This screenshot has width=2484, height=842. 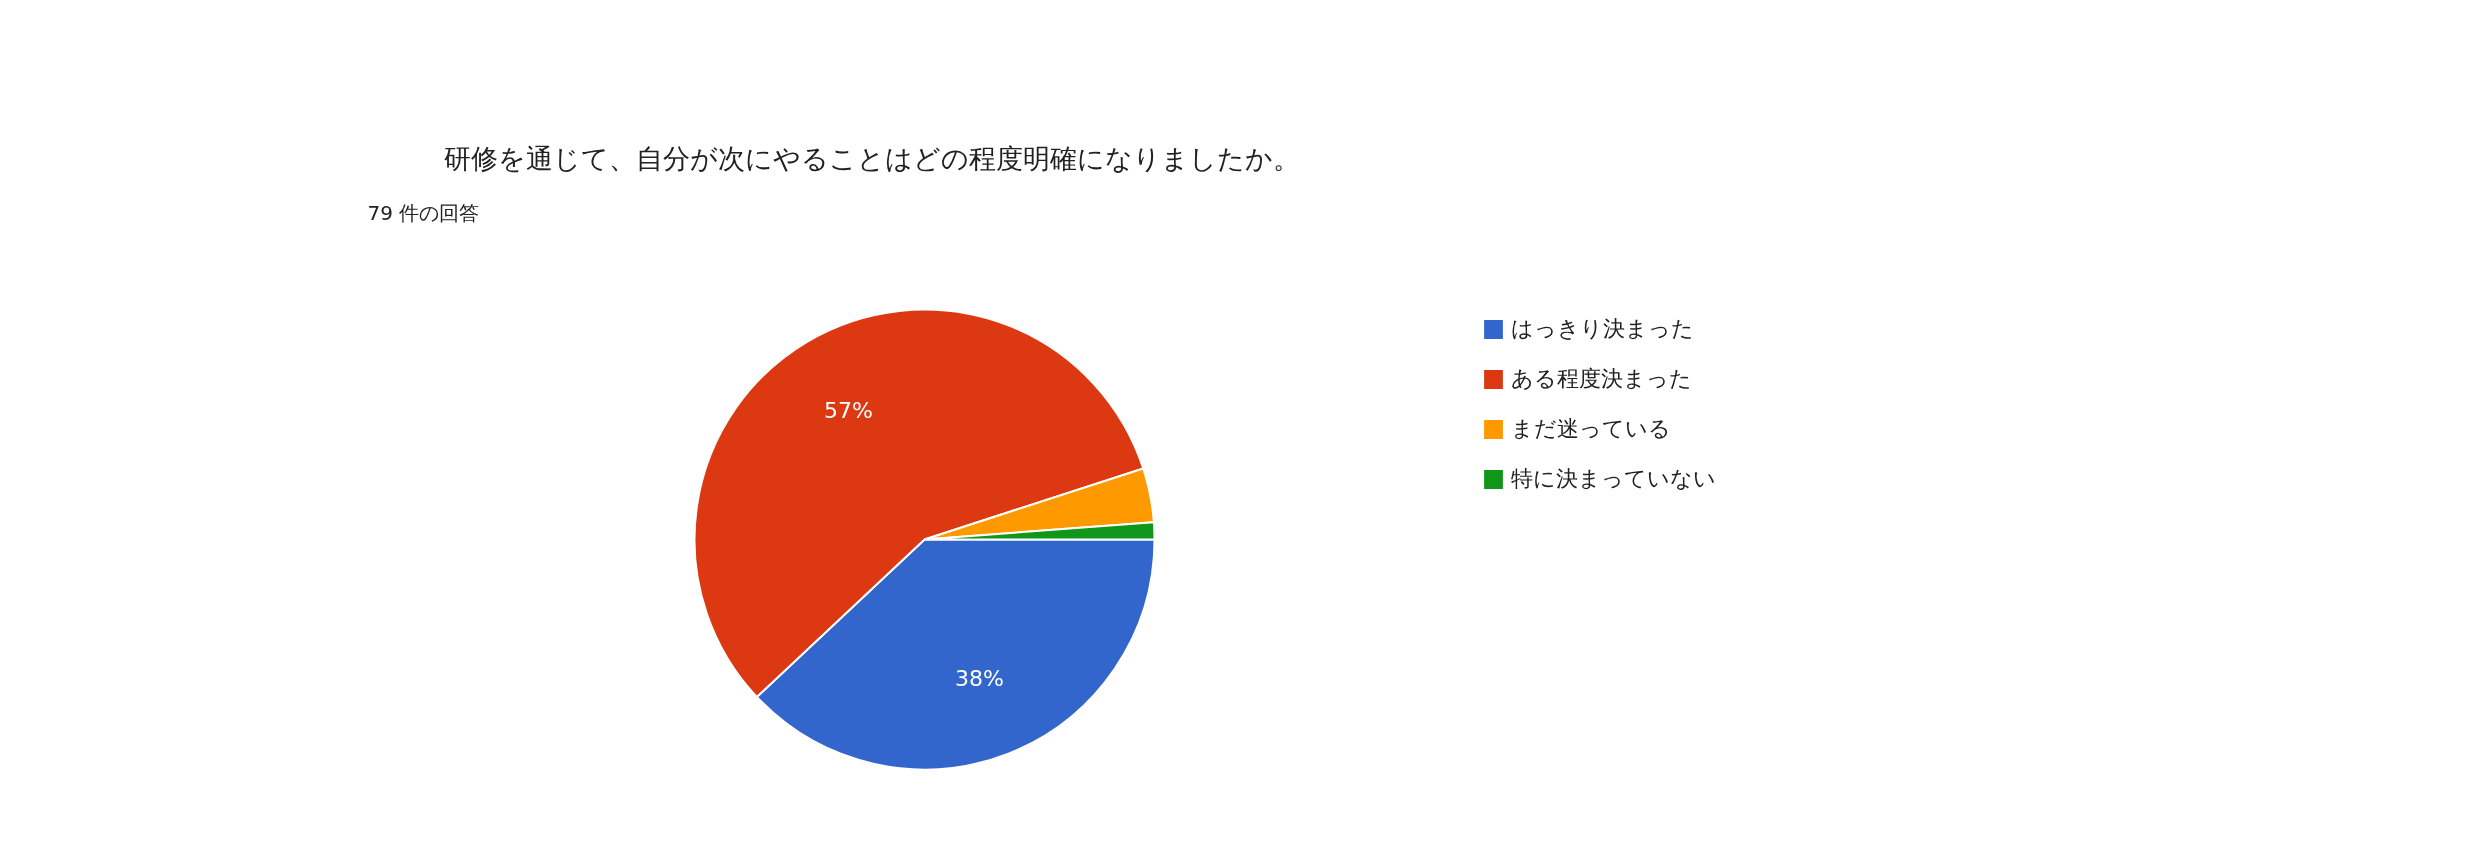 I want to click on legend-label: はっきり決まった, so click(x=1602, y=329).